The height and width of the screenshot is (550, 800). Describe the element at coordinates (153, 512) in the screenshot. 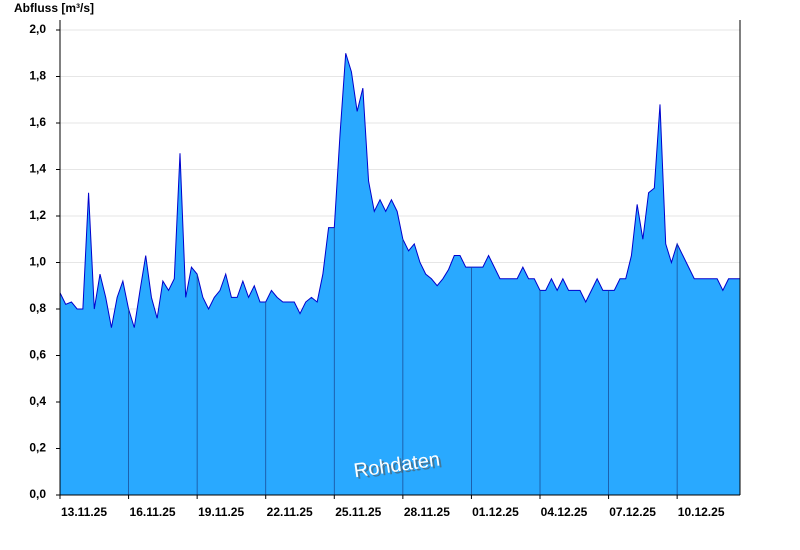

I see `x-tick-label: 16.11.25` at that location.